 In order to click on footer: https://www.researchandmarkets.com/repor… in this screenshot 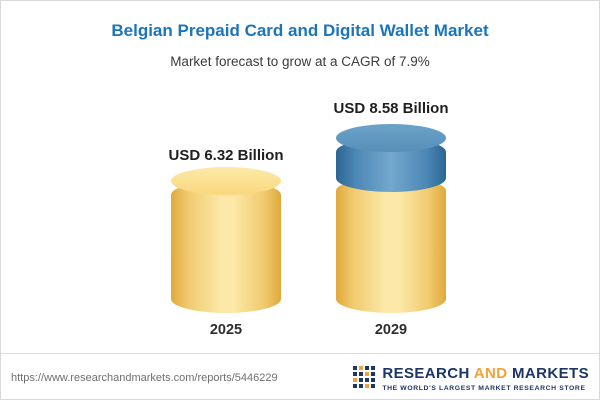, I will do `click(300, 376)`.